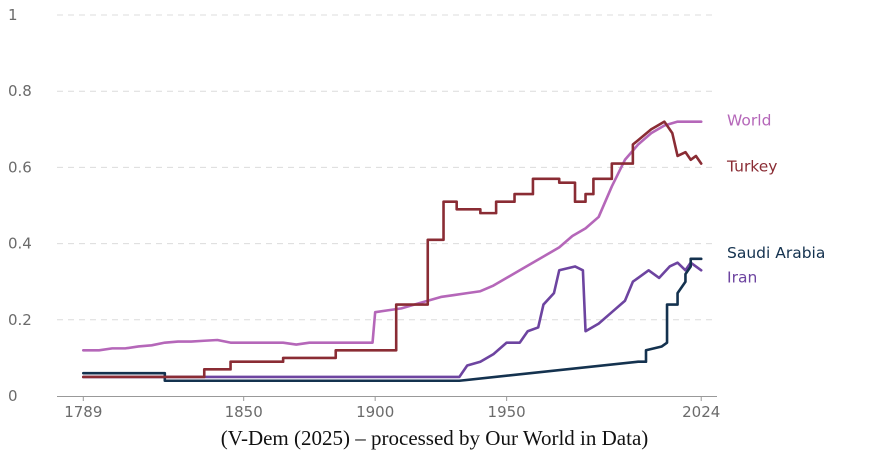  I want to click on y-tick-label: 1, so click(13, 15).